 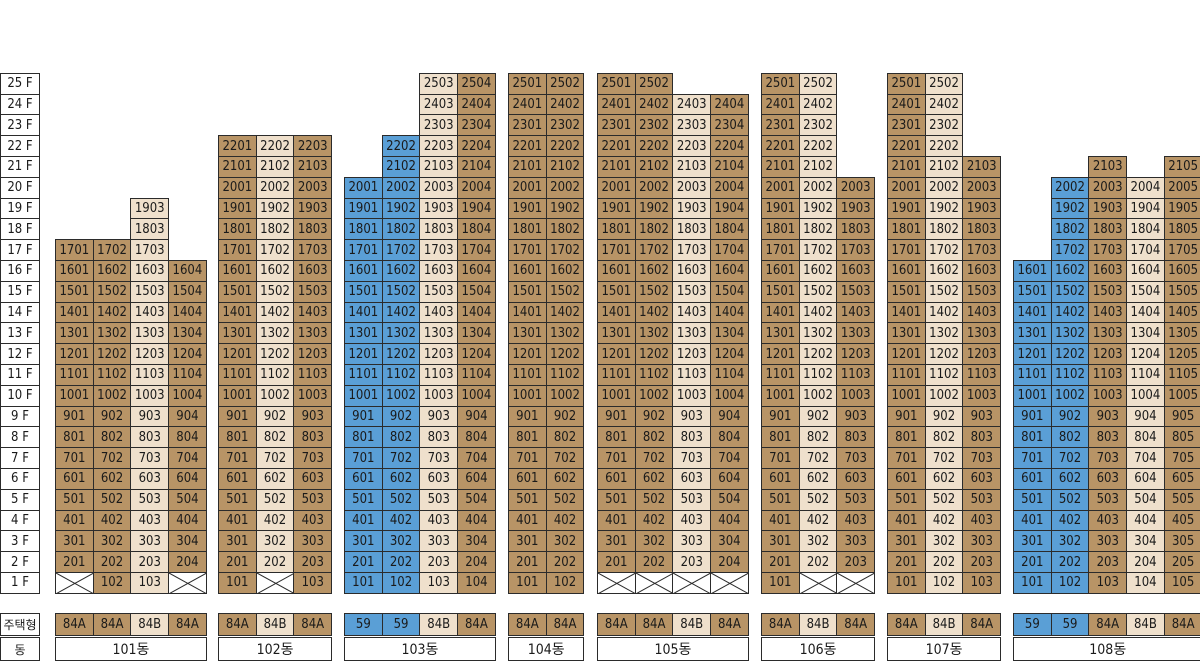 What do you see at coordinates (565, 229) in the screenshot?
I see `unit-cell: 1802` at bounding box center [565, 229].